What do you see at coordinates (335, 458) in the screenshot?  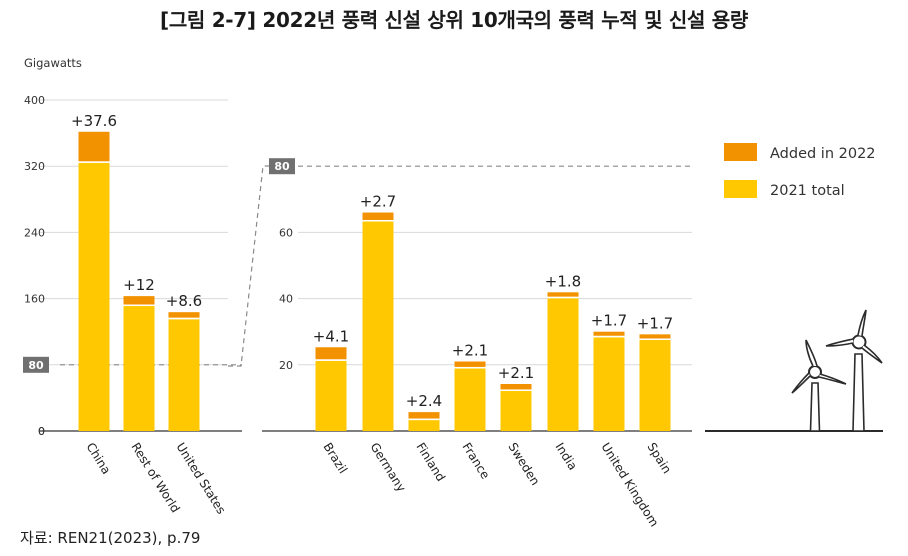 I see `category-label: Brazil` at bounding box center [335, 458].